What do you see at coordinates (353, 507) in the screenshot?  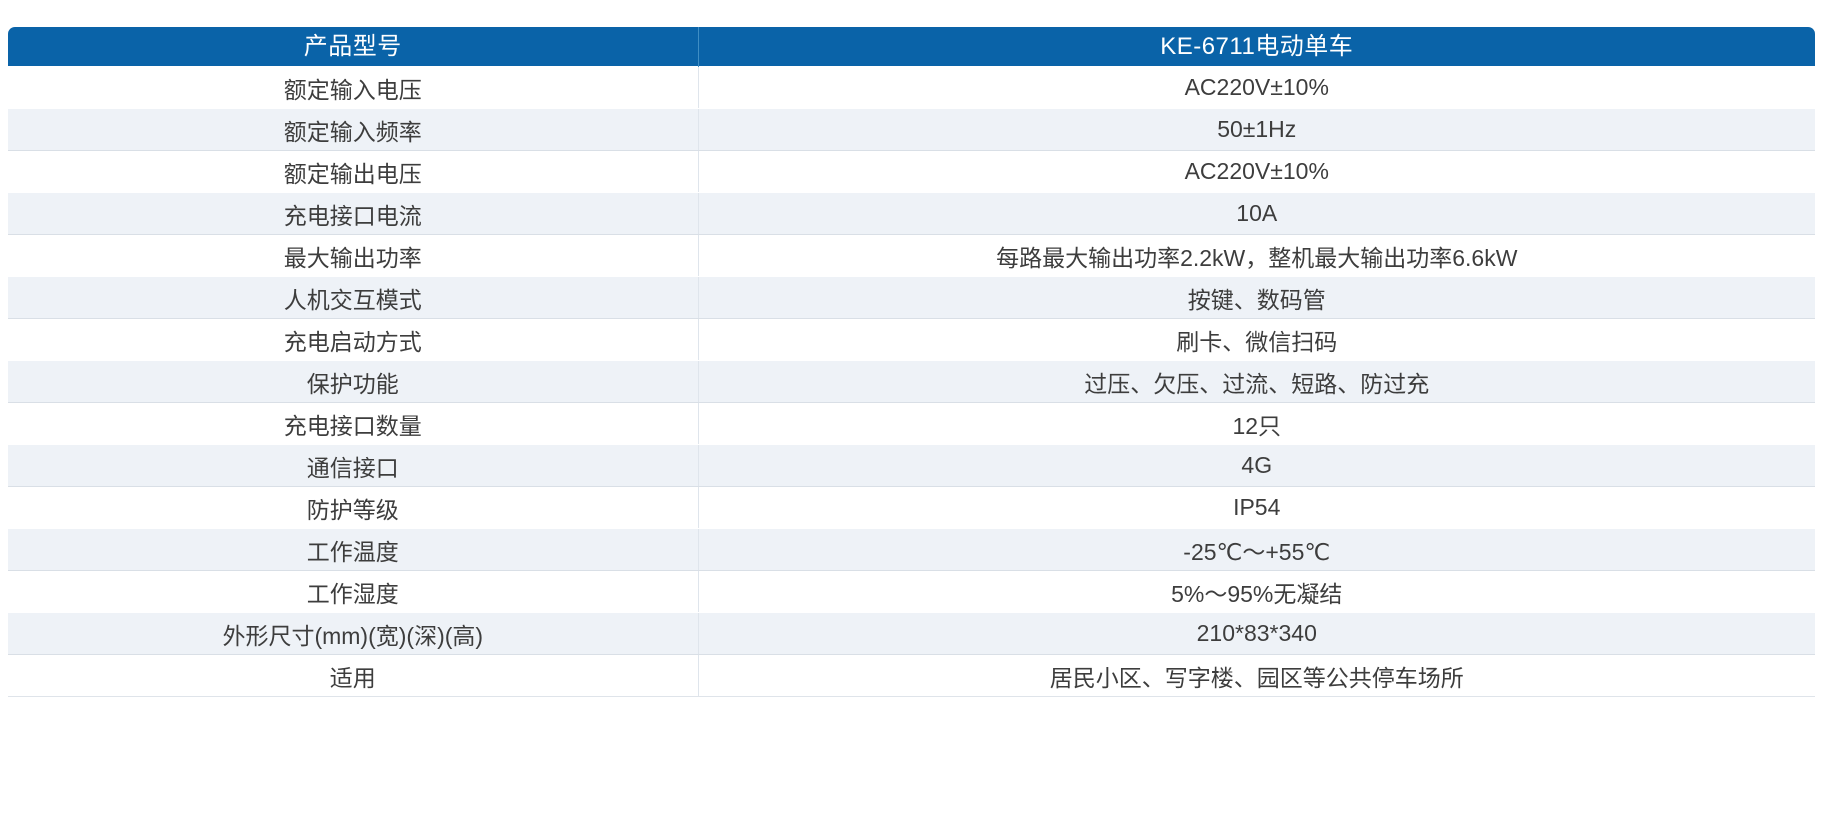 I see `spec-label-cell: 防护等级` at bounding box center [353, 507].